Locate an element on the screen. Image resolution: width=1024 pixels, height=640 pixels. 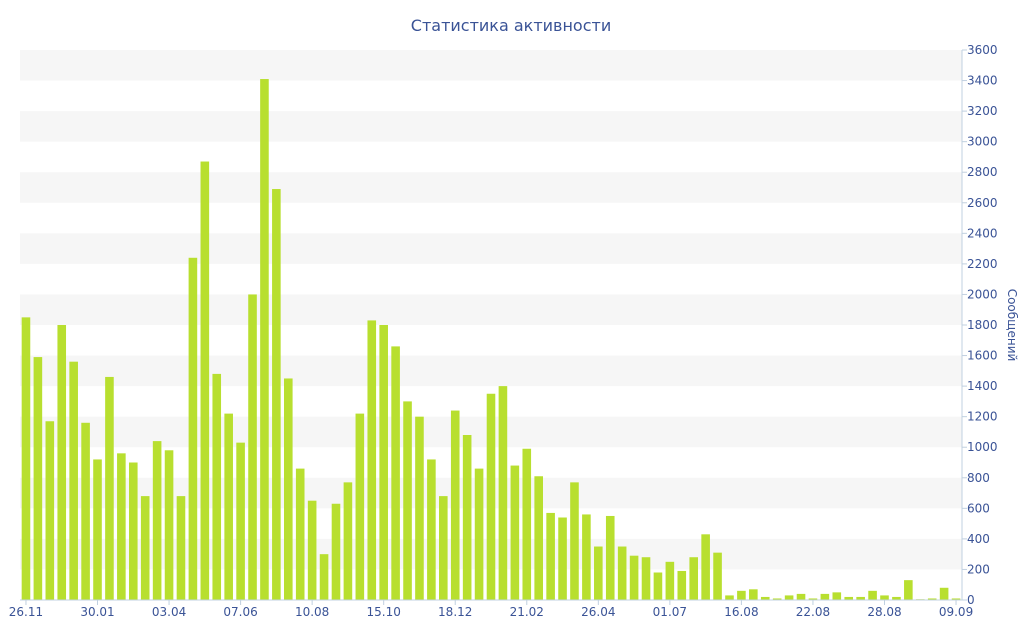
y-tick-label: 3600 is located at coordinates (982, 50).